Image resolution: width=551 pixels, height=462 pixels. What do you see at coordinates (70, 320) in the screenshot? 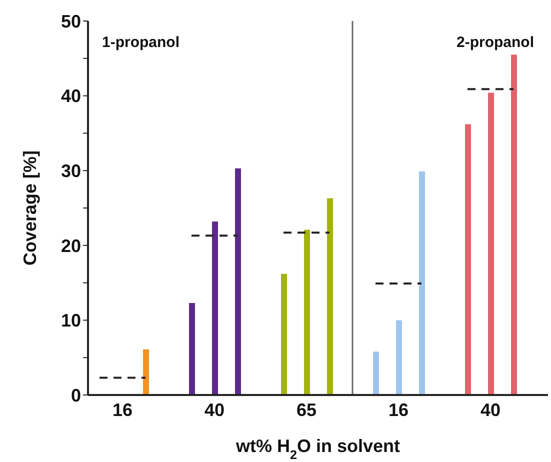
I see `y-tick-label: 10` at bounding box center [70, 320].